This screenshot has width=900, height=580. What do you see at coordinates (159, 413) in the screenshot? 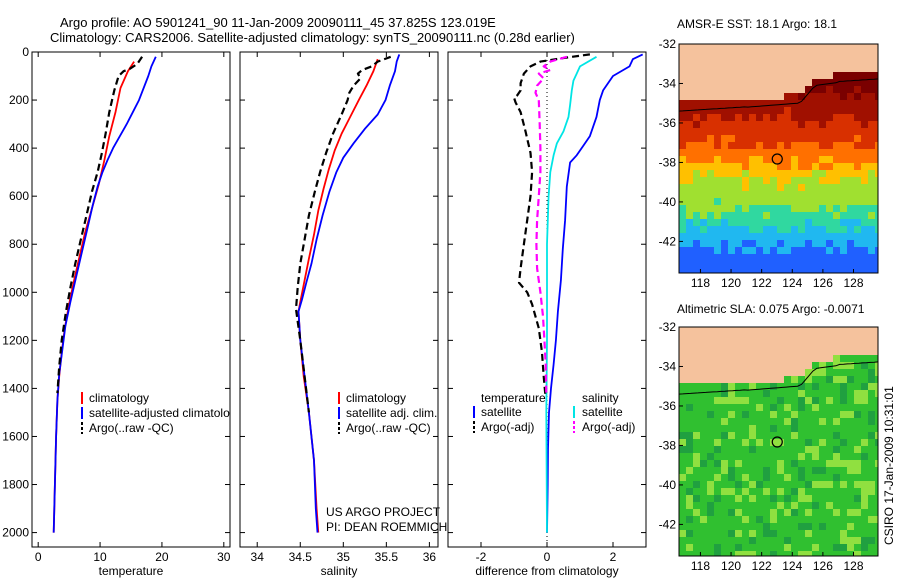
I see `legend-label: satellite-adjusted climatolo` at bounding box center [159, 413].